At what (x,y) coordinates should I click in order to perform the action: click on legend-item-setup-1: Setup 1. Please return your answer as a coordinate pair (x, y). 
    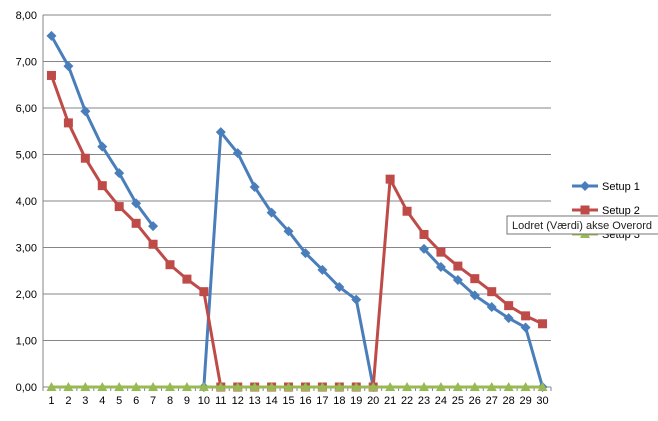
    Looking at the image, I should click on (606, 187).